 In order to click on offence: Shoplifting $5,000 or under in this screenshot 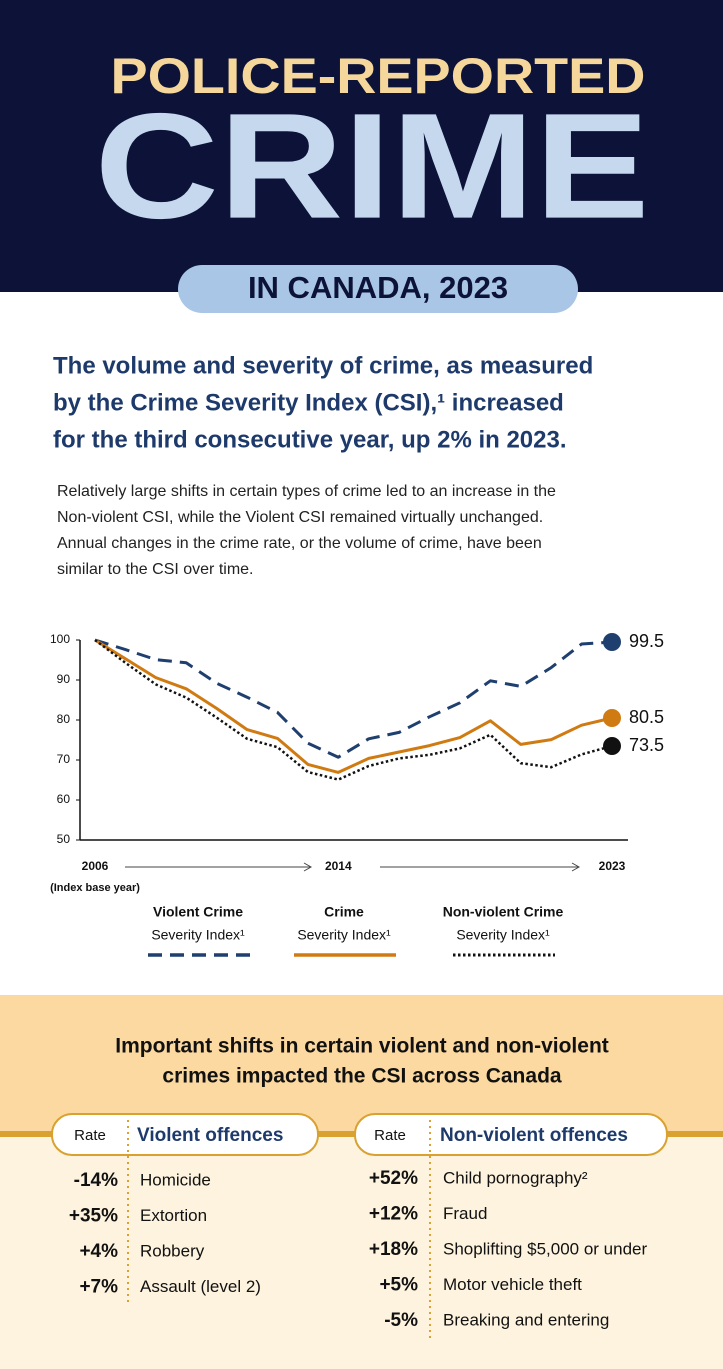, I will do `click(545, 1248)`.